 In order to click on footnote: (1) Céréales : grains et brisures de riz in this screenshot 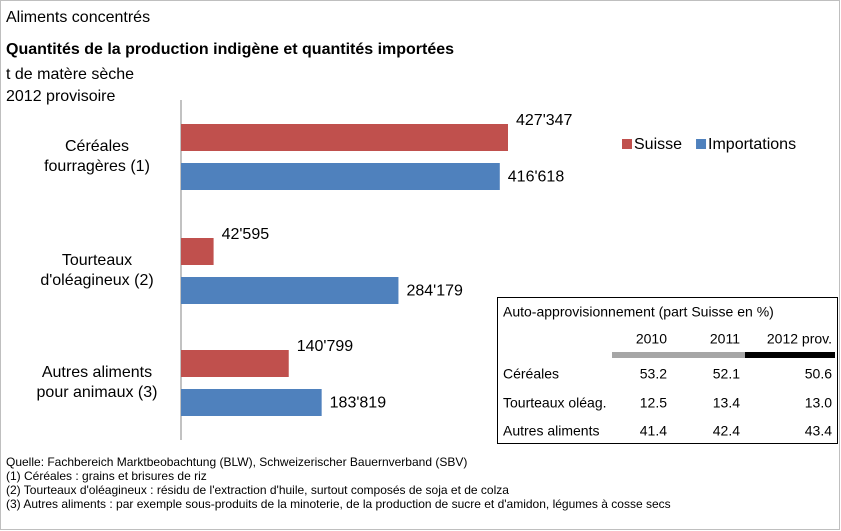, I will do `click(106, 476)`.